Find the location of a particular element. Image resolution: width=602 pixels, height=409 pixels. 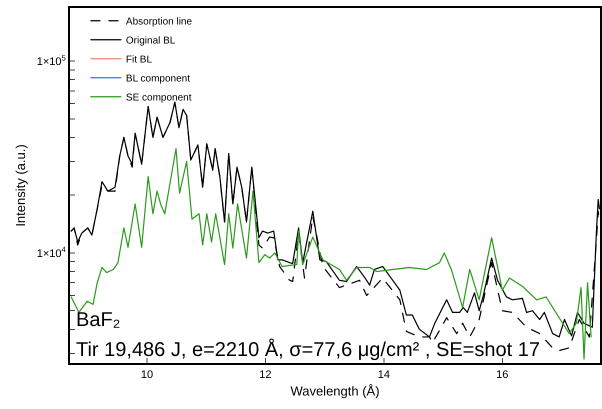

y-axis-title: Intensity (a.u.) is located at coordinates (20, 185).